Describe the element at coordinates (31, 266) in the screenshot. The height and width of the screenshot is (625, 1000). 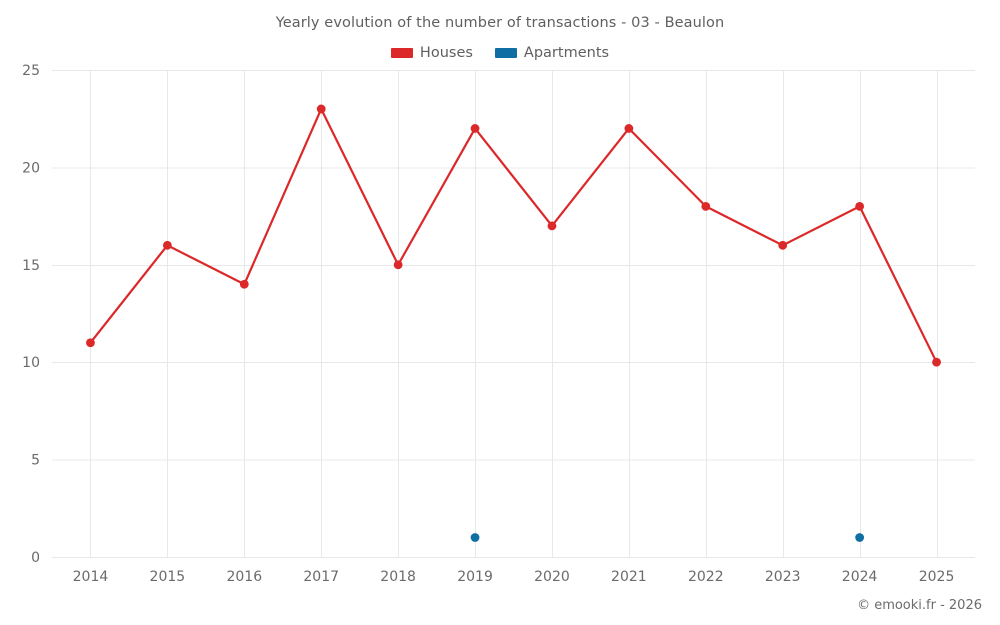
I see `y-axis-tick-label: 15` at that location.